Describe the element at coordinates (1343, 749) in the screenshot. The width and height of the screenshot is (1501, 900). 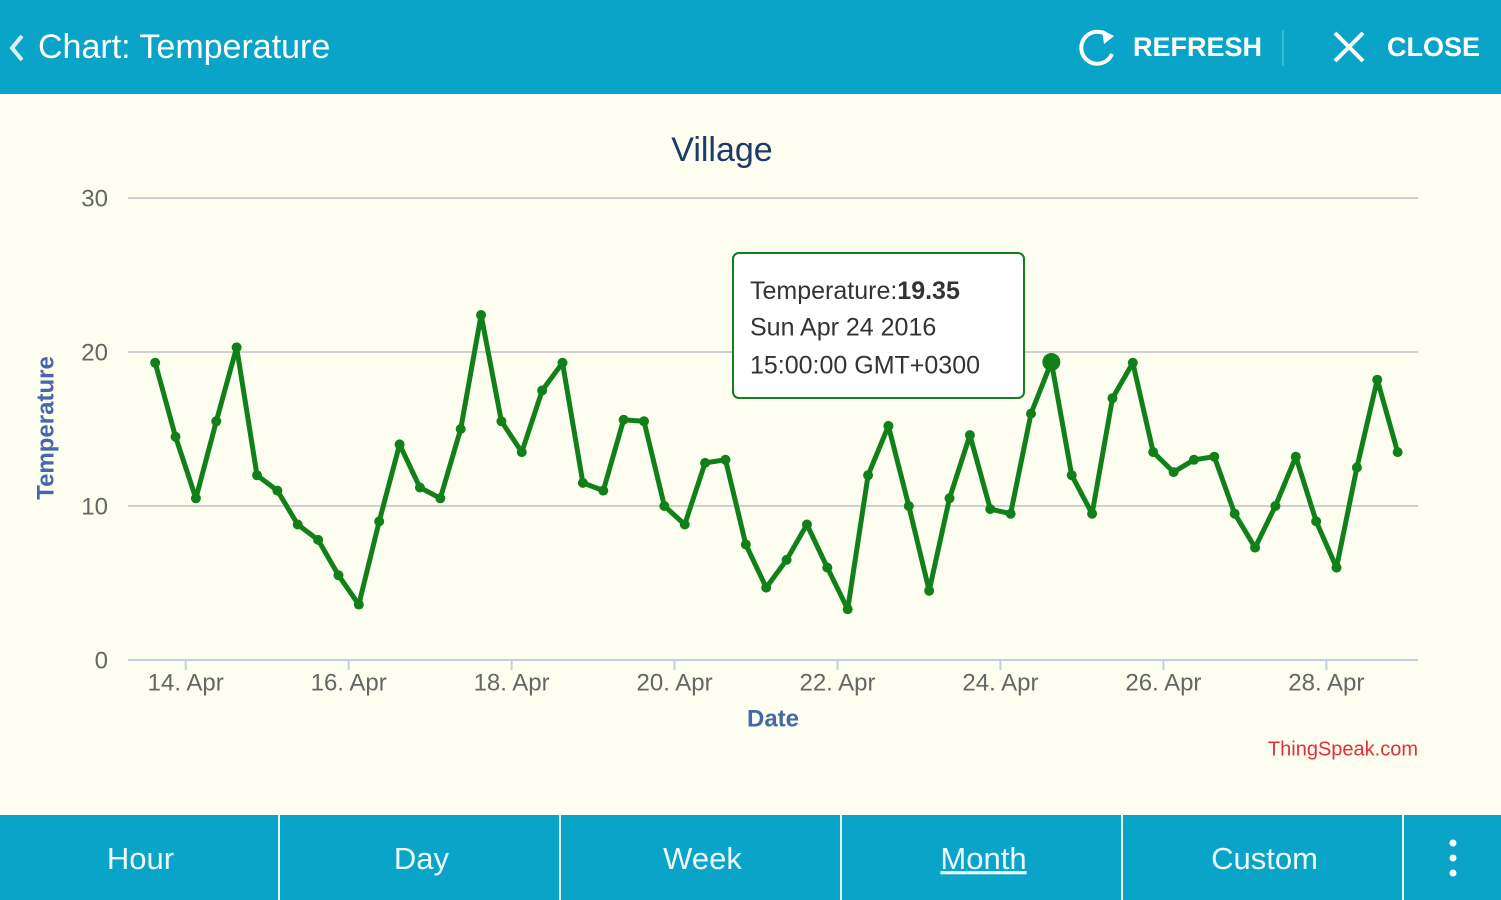
I see `credit: ThingSpeak.com` at that location.